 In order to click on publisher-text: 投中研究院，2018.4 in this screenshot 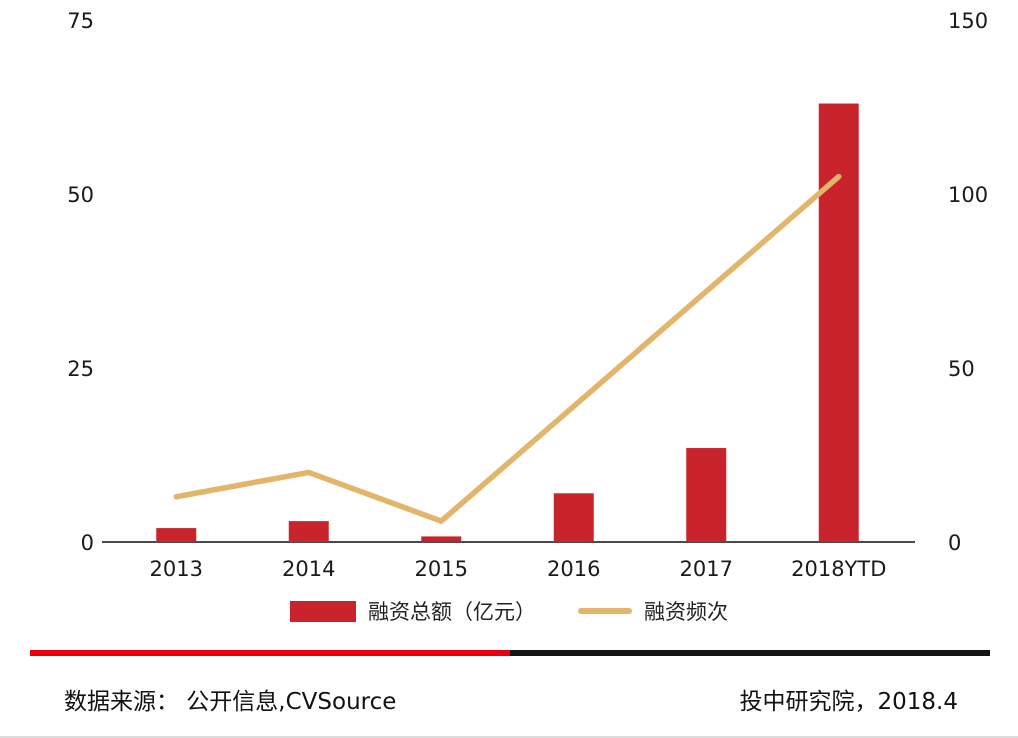, I will do `click(848, 702)`.